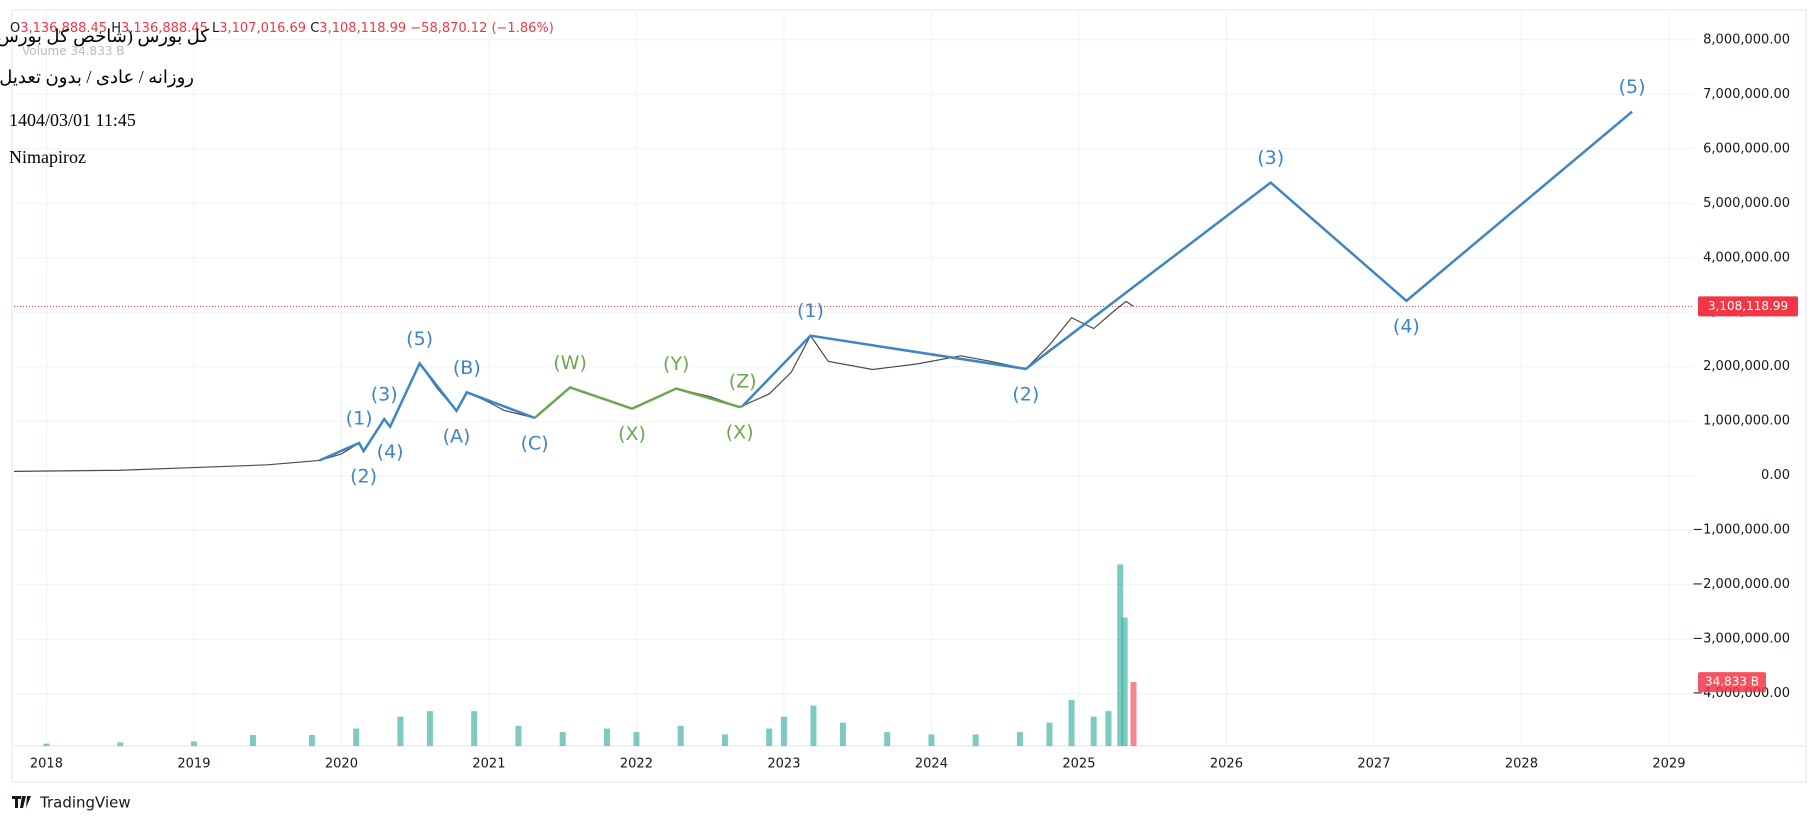 The width and height of the screenshot is (1819, 824). I want to click on y-tick-label: 6,000,000.00, so click(1746, 148).